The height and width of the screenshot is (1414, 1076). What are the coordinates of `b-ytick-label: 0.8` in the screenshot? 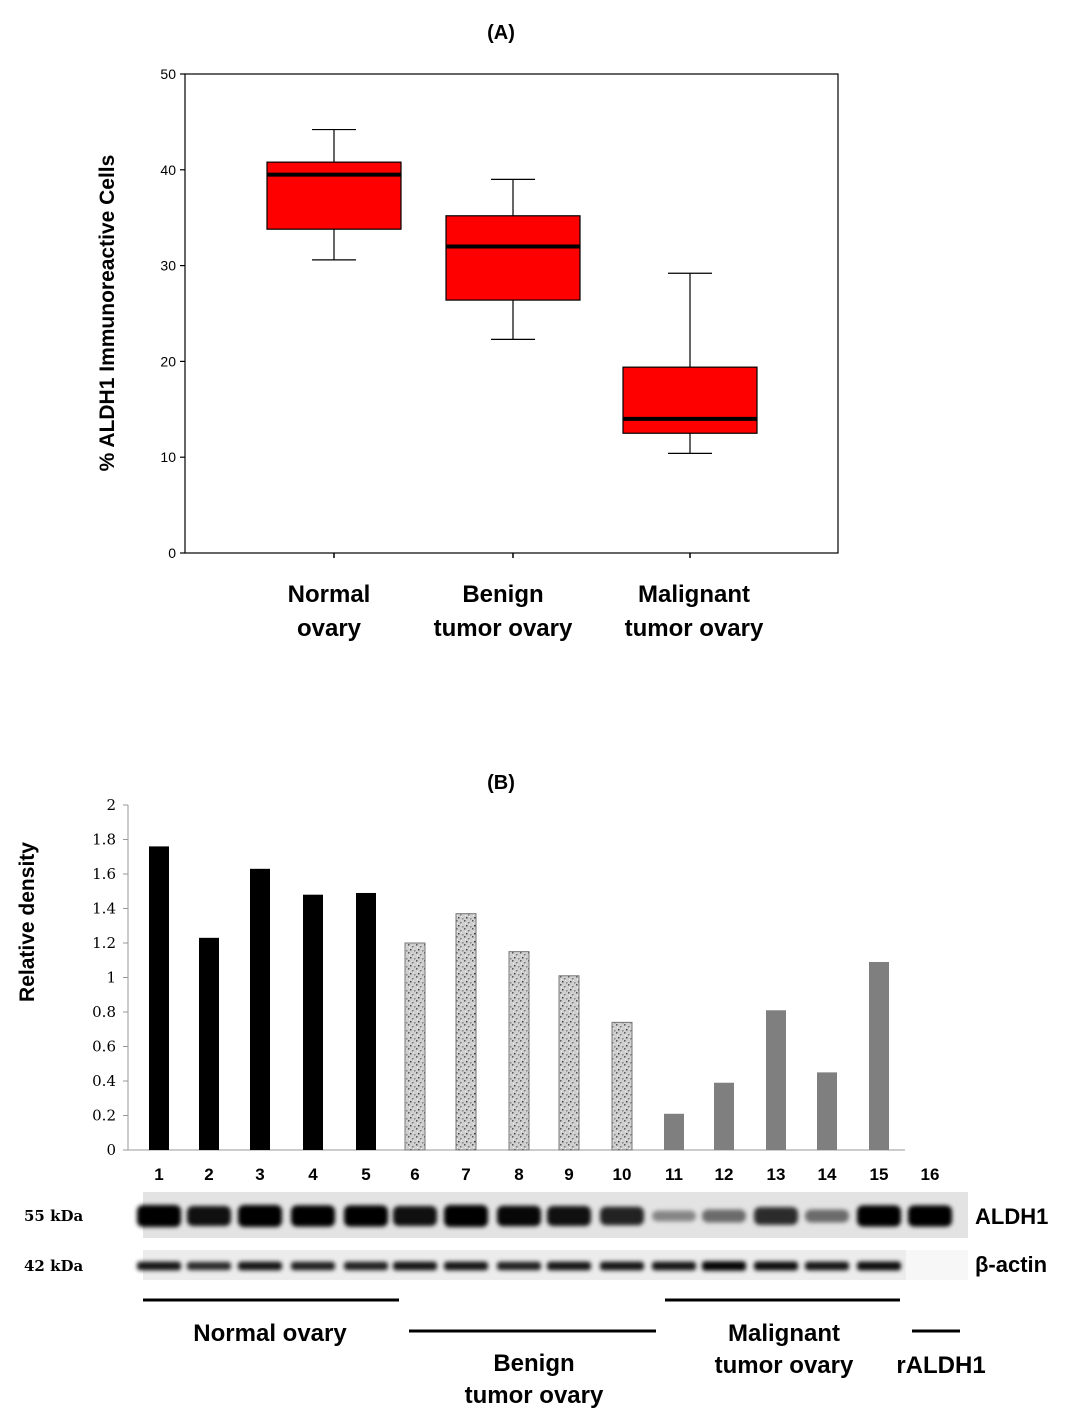 It's located at (104, 1012).